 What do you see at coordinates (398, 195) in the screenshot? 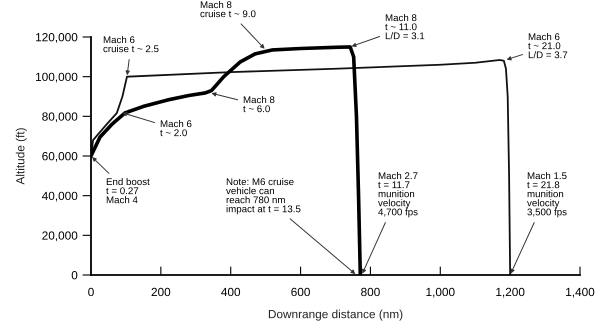
I see `annotation: Mach 2.7 t = 11.7 munition velocity 4,700 fps` at bounding box center [398, 195].